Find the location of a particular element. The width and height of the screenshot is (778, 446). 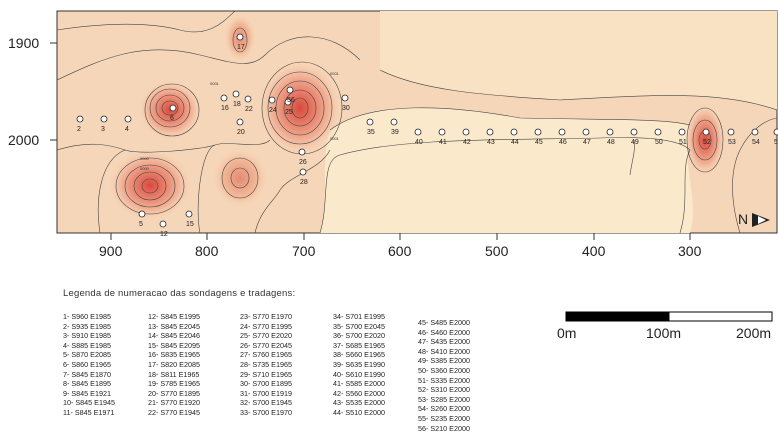

sampling-point-label: 51 is located at coordinates (683, 142).